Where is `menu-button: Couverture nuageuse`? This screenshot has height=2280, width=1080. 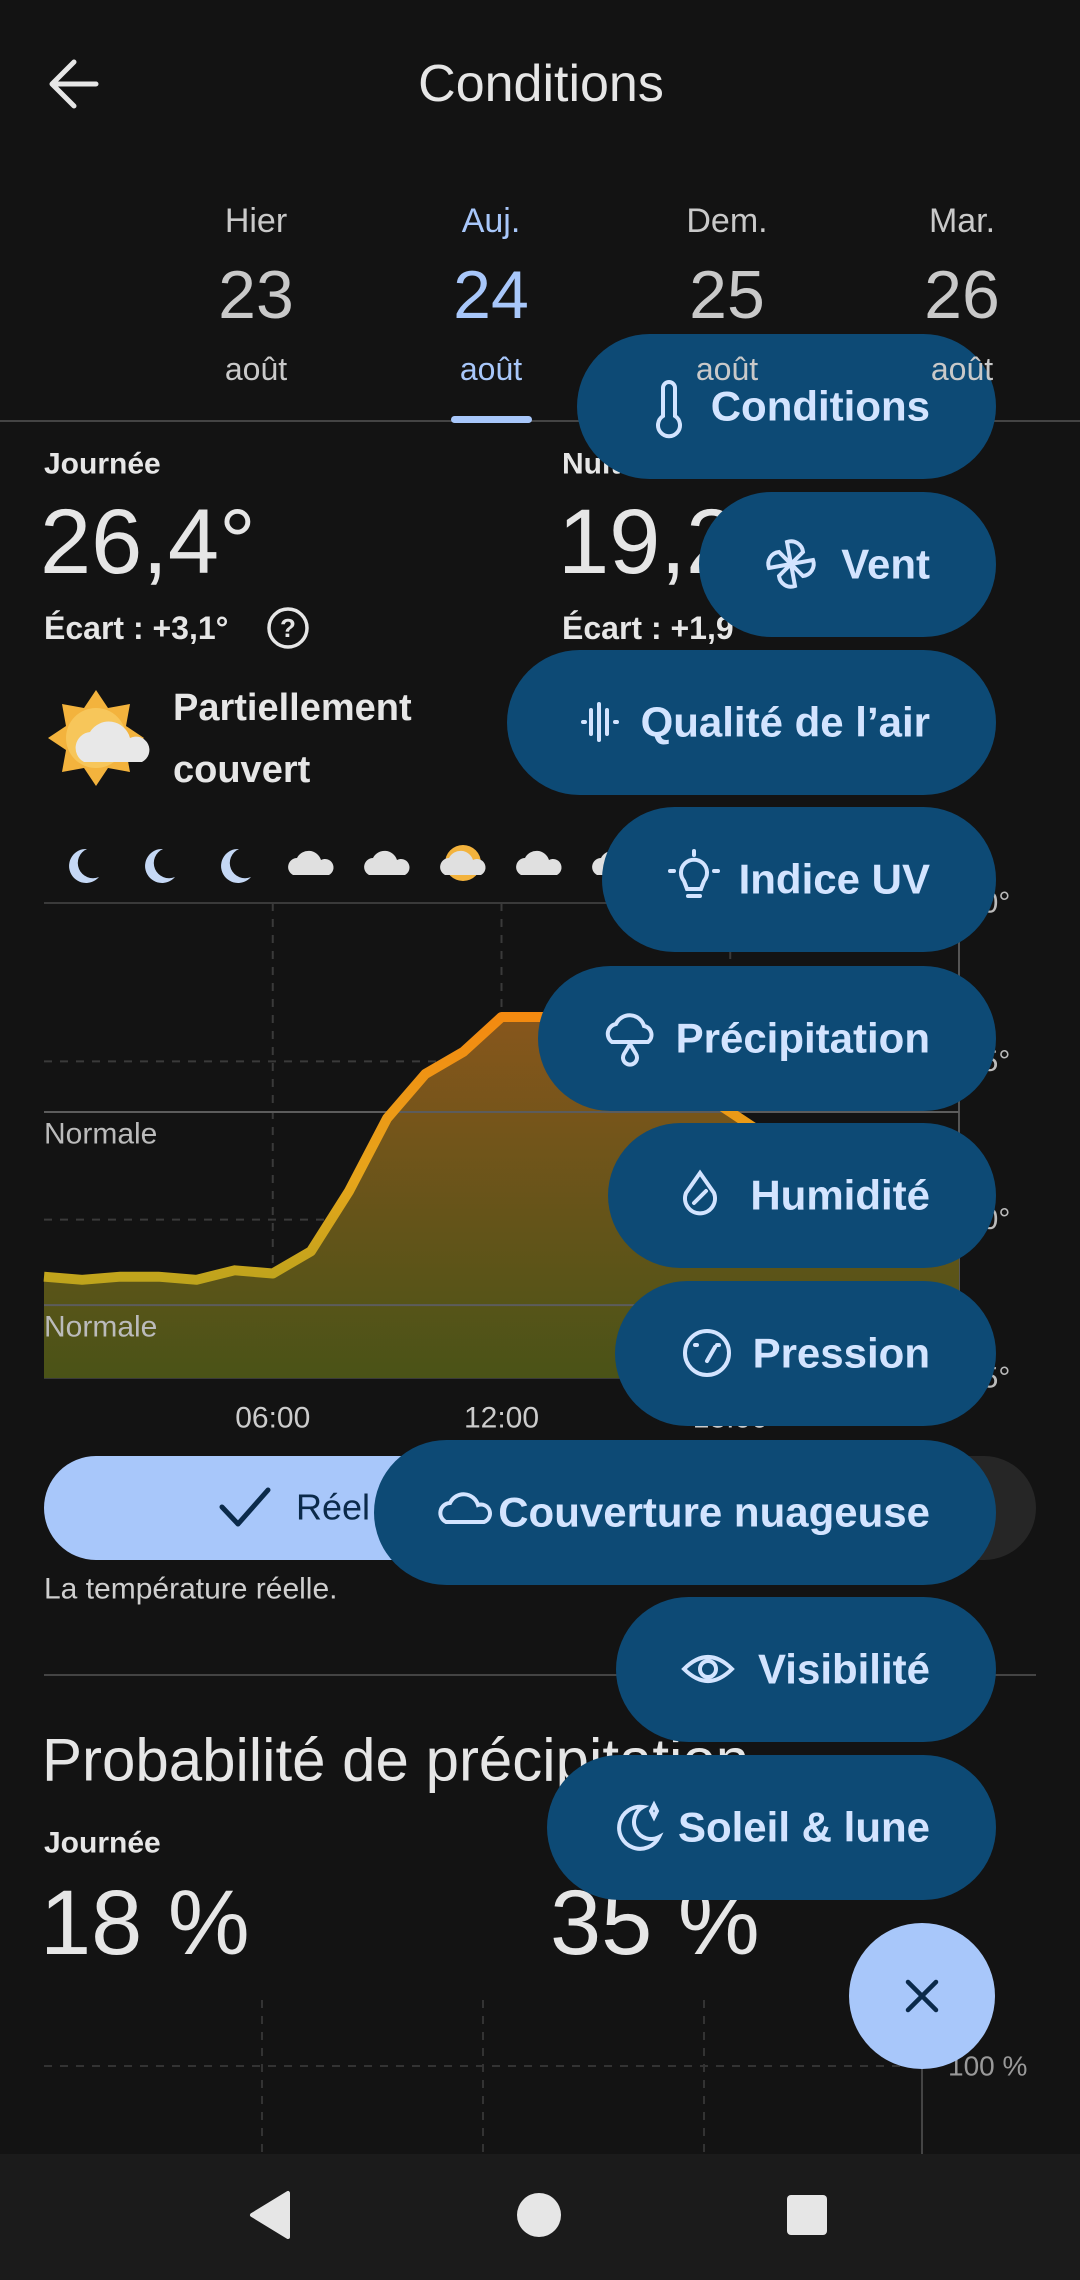 menu-button: Couverture nuageuse is located at coordinates (685, 1512).